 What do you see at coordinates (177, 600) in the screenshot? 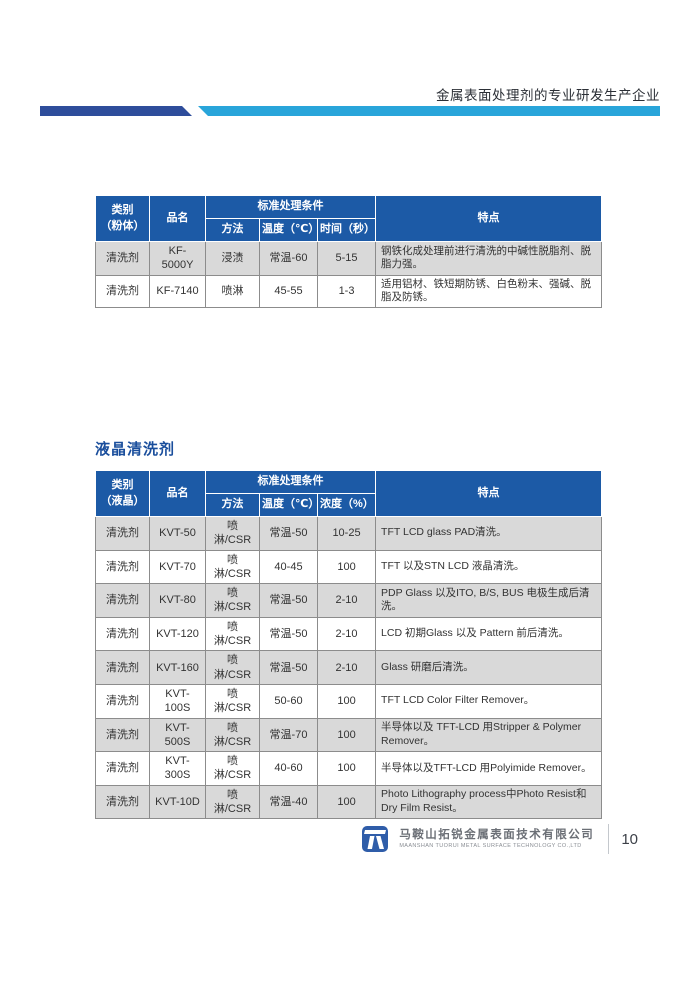
I see `product-cell: KVT-80` at bounding box center [177, 600].